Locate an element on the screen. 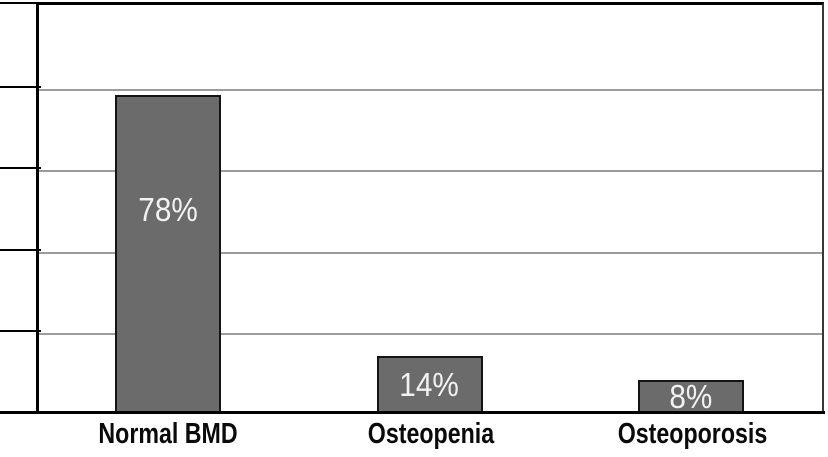 The width and height of the screenshot is (828, 457). bar-value-label: 14% is located at coordinates (429, 384).